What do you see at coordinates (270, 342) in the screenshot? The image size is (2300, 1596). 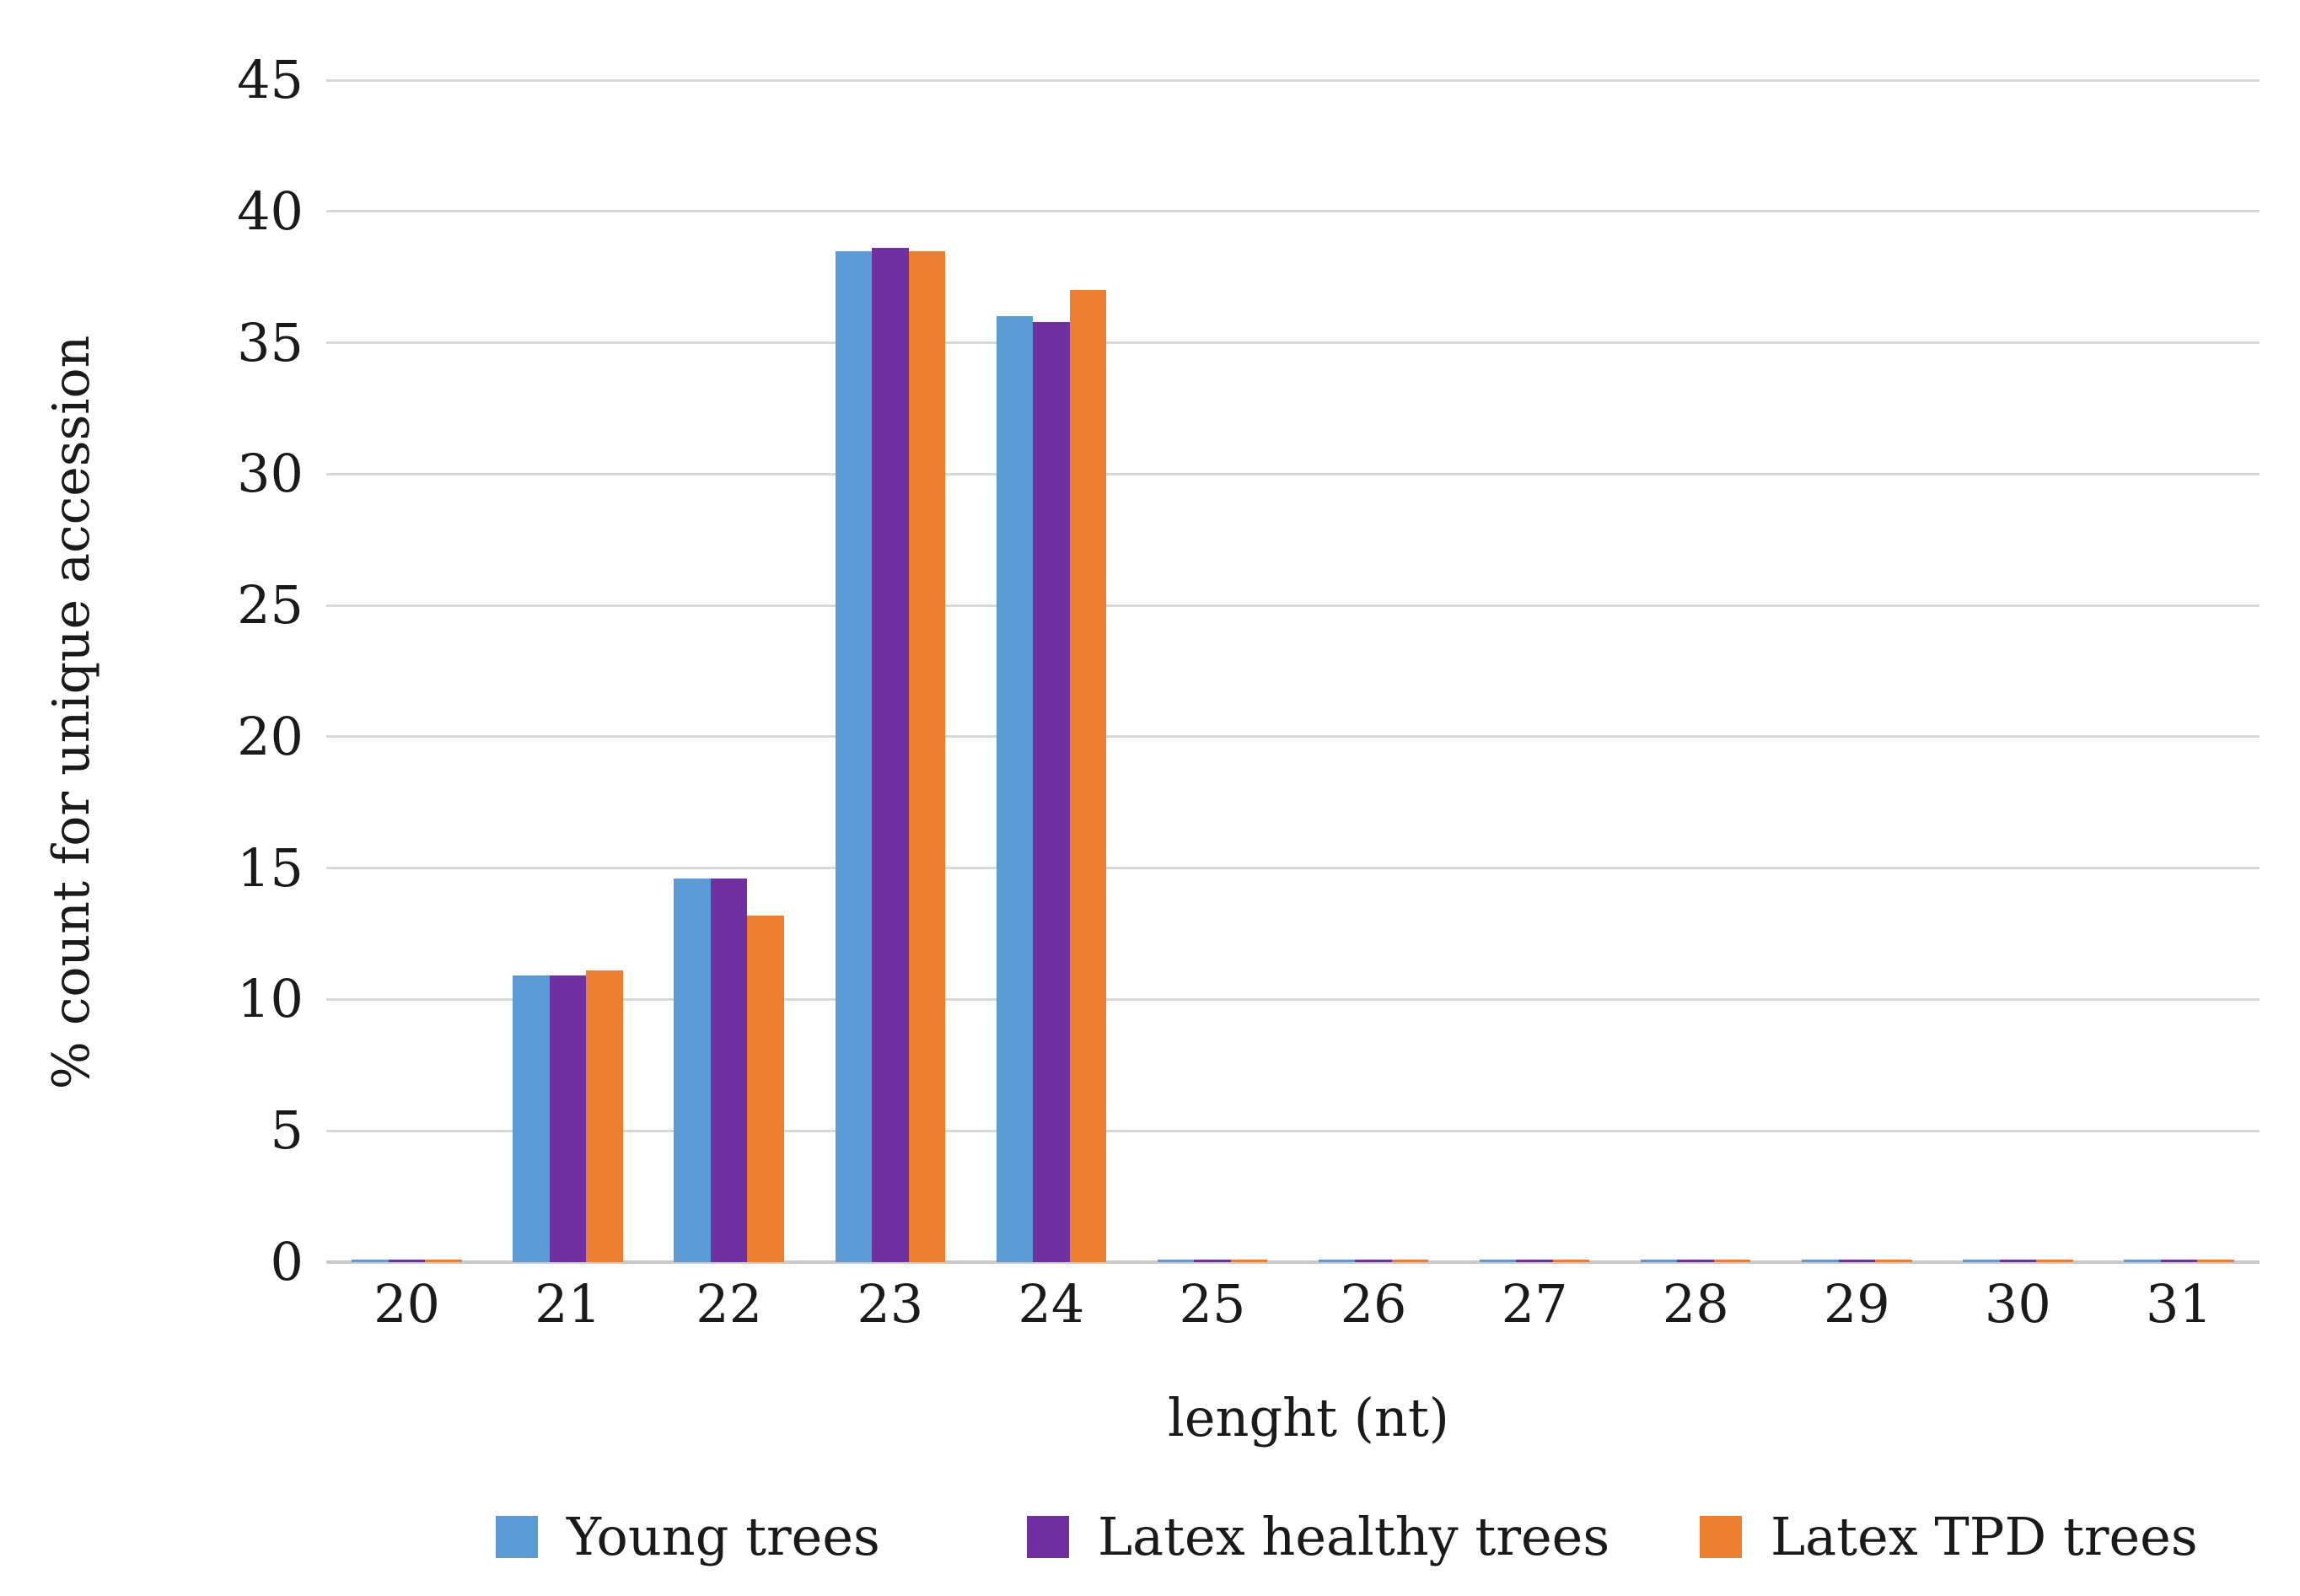 I see `y-tick-label-35: 35` at bounding box center [270, 342].